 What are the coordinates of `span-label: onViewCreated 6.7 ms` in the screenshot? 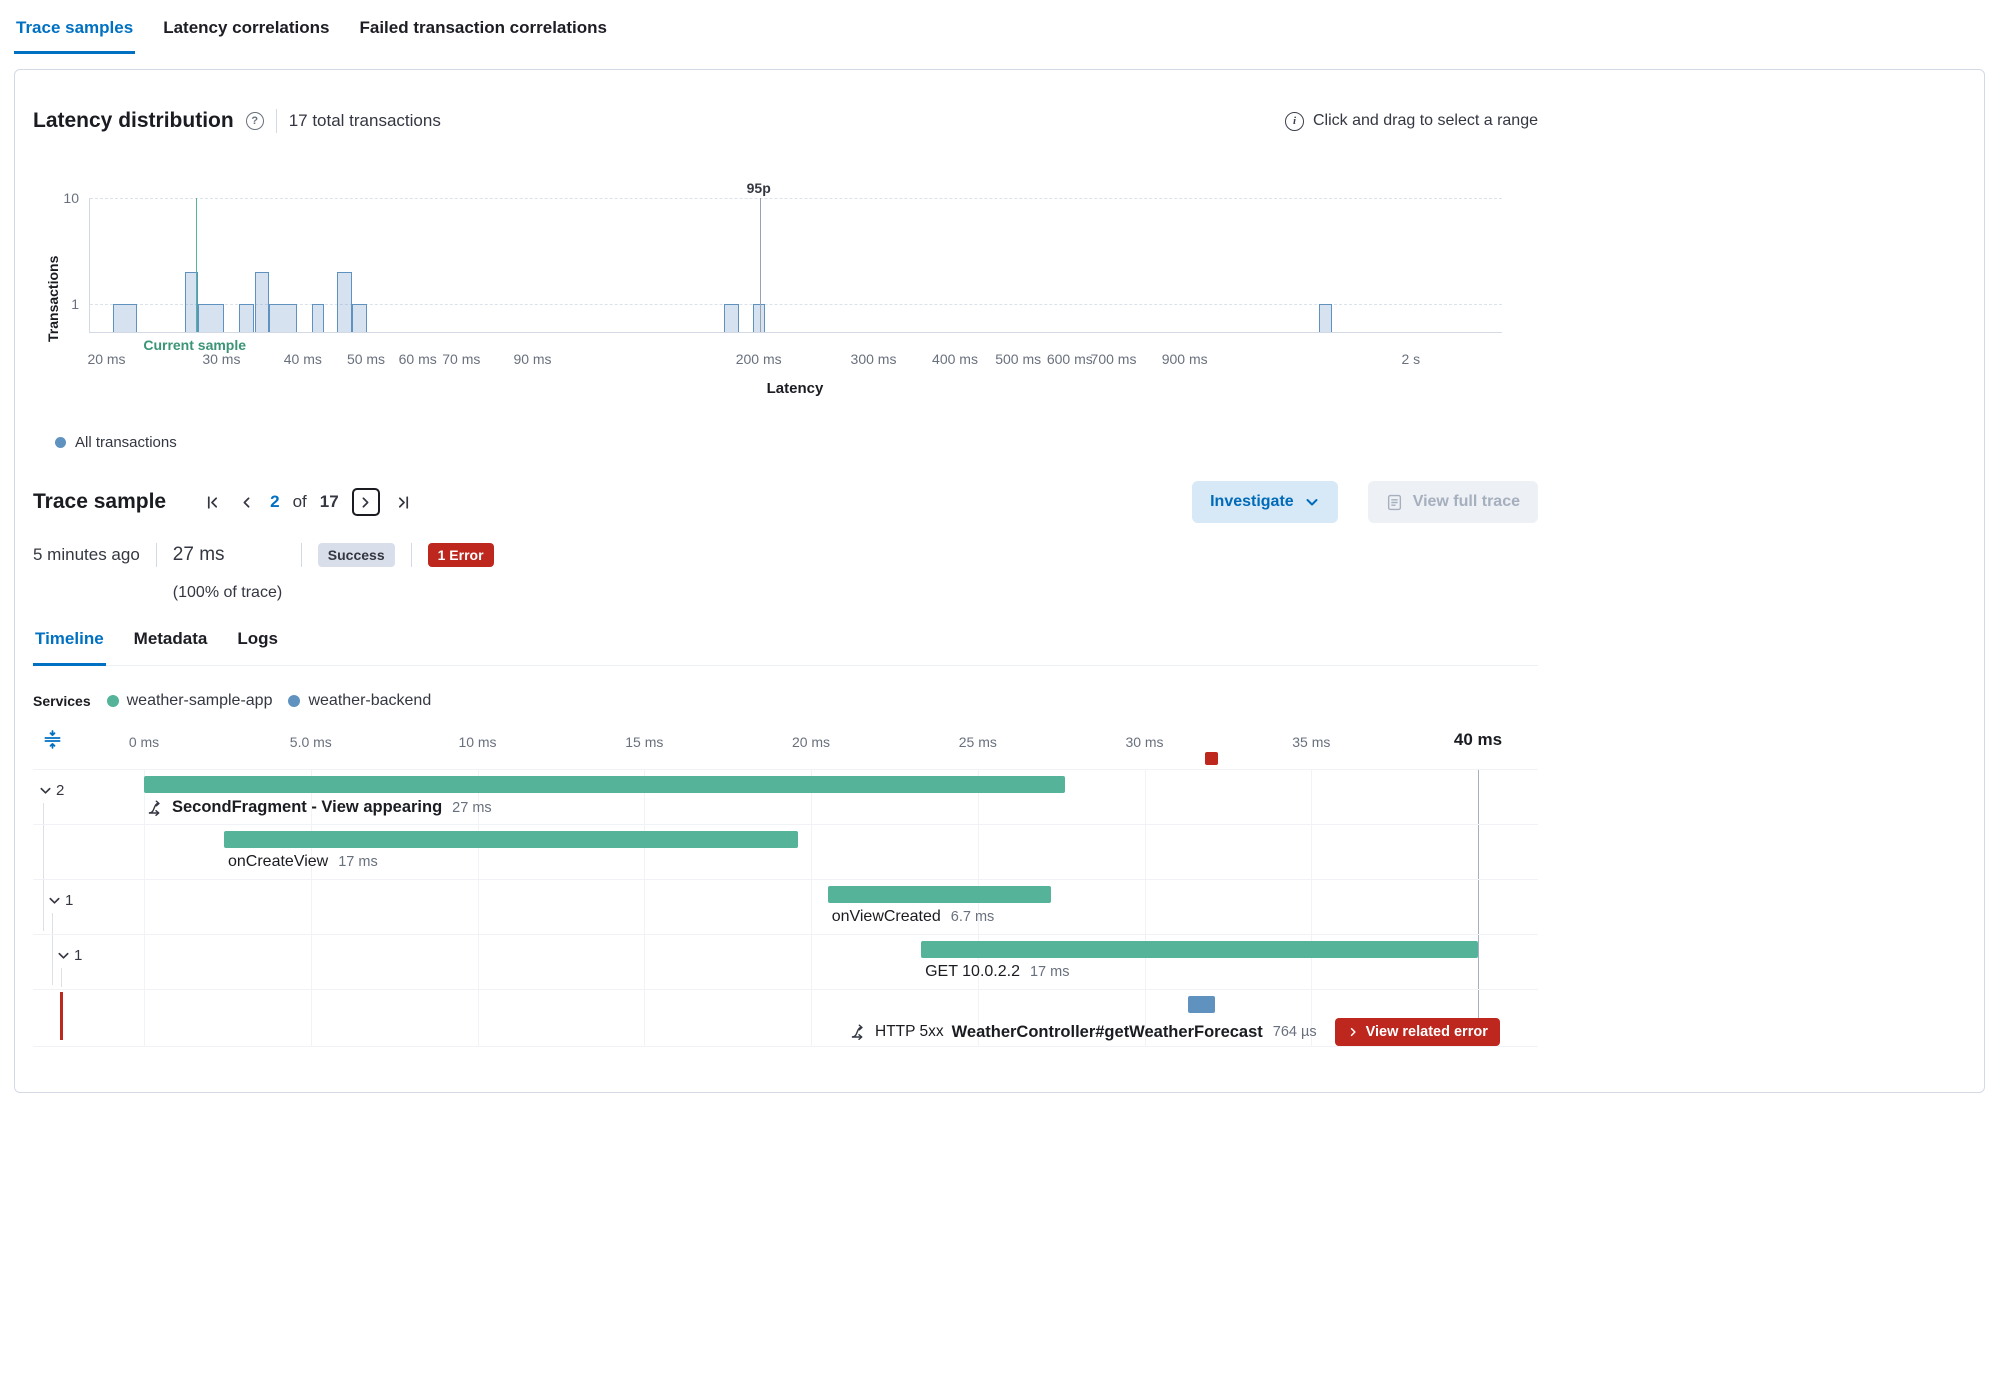 It's located at (913, 917).